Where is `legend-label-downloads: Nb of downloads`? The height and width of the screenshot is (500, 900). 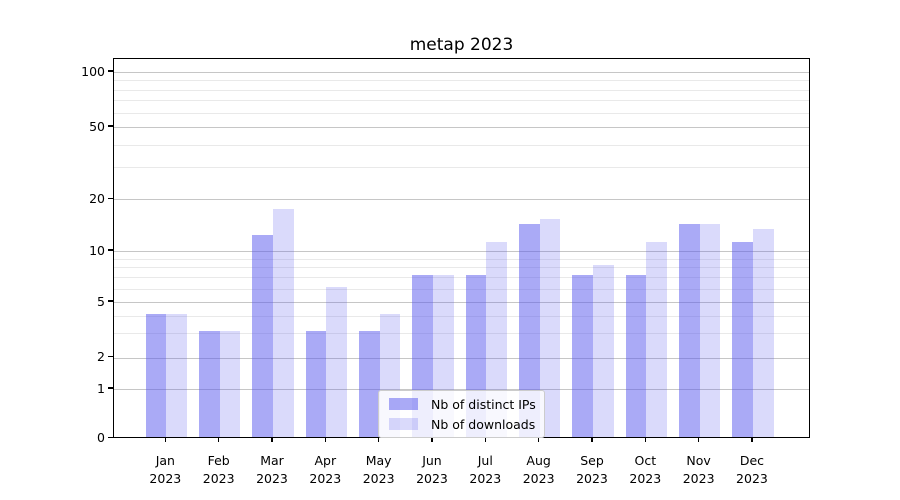
legend-label-downloads: Nb of downloads is located at coordinates (483, 424).